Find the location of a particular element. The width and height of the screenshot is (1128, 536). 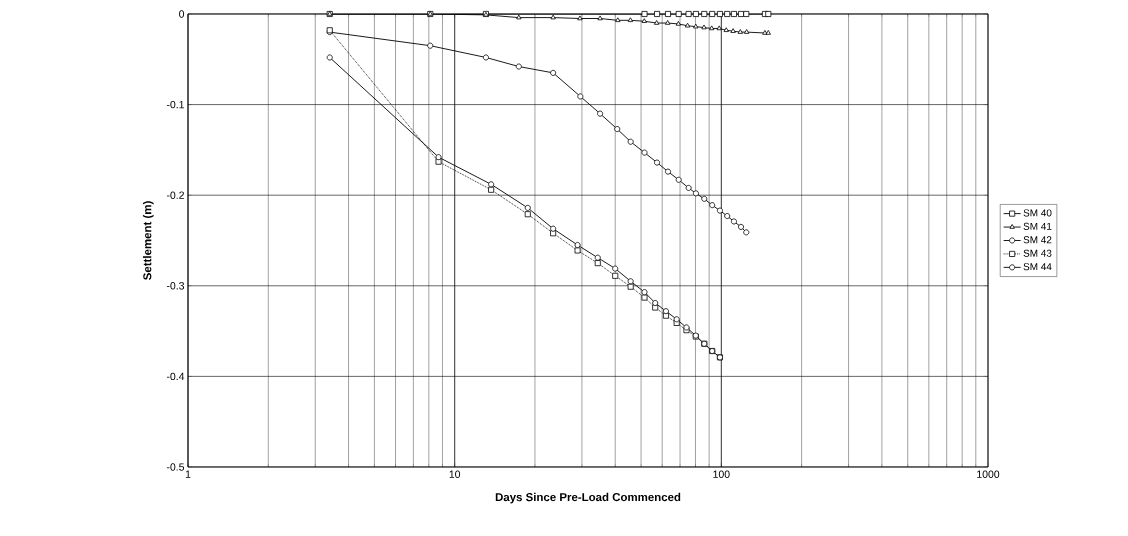

y-tick-label: -0.2 is located at coordinates (175, 195).